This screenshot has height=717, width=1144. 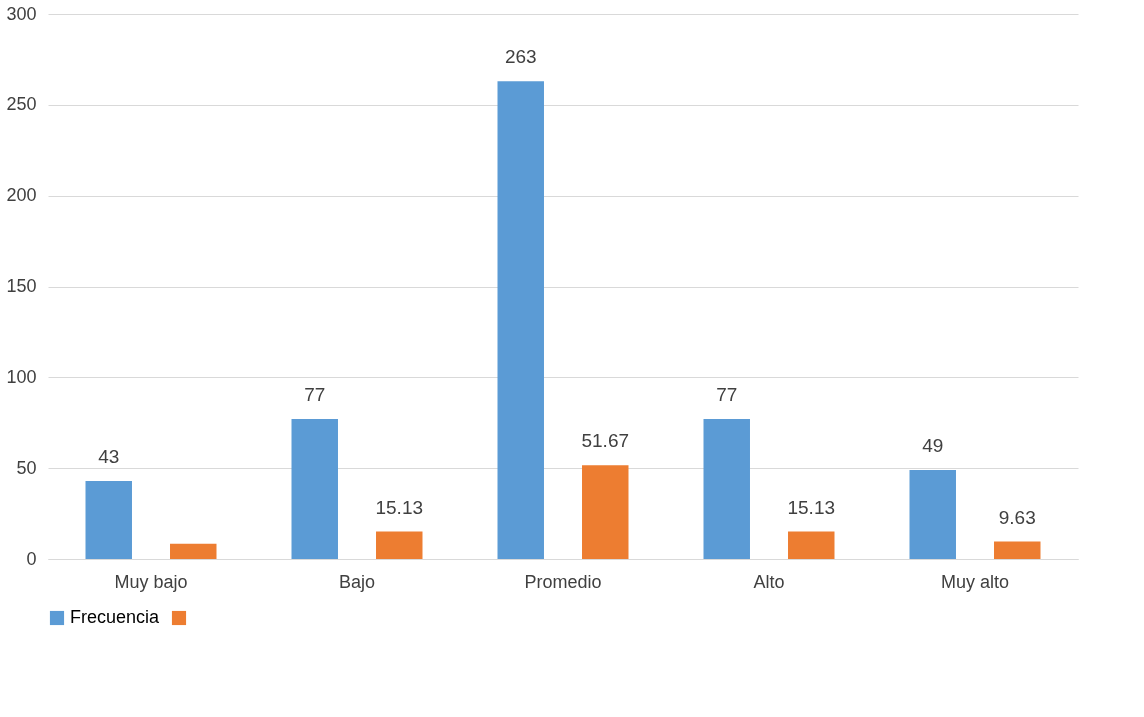 I want to click on x-tick-label: Muy alto, so click(x=975, y=581).